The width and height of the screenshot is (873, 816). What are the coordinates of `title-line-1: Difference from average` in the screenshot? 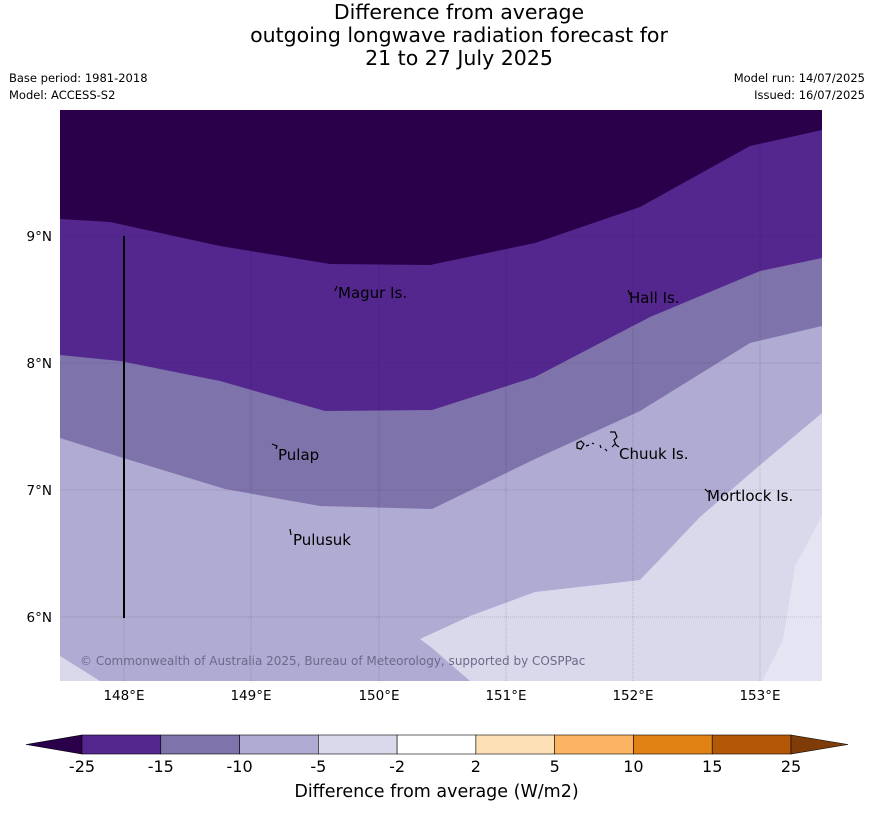 It's located at (459, 12).